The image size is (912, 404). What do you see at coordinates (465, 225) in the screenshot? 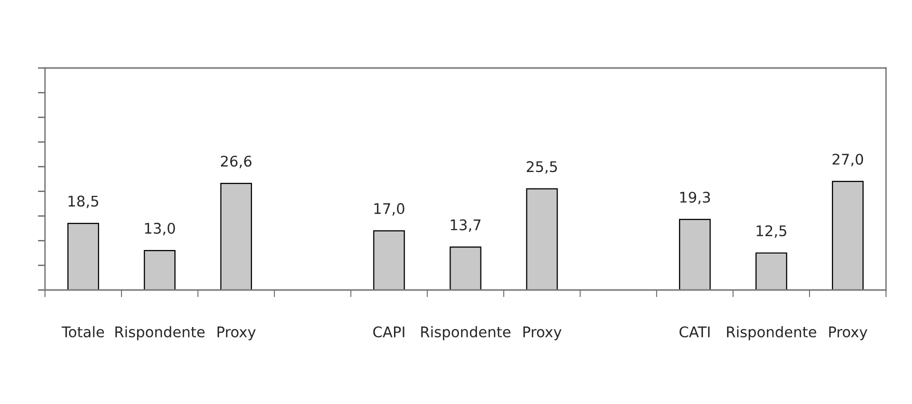
I see `data-label: 13,7` at bounding box center [465, 225].